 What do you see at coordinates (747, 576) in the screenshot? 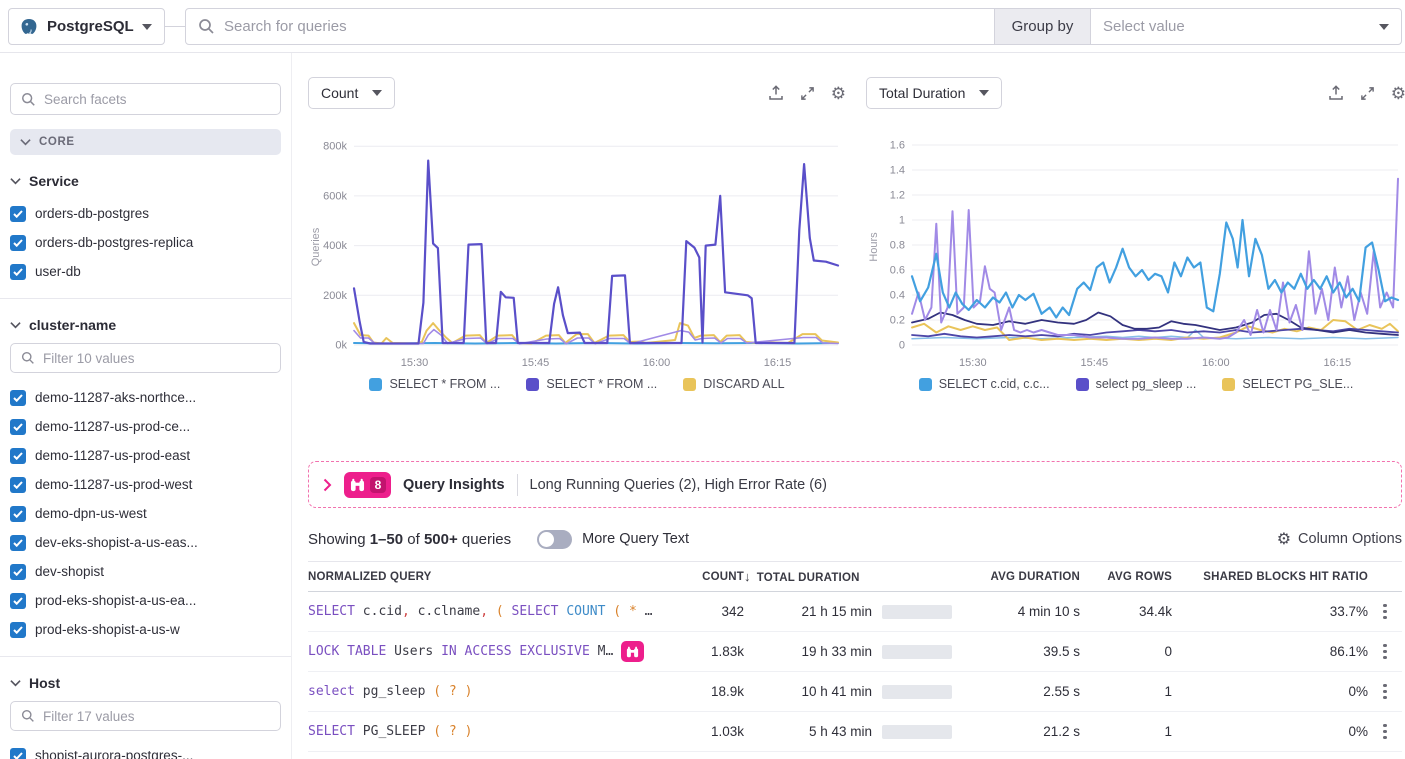
I see `sort-desc-icon: ↓` at bounding box center [747, 576].